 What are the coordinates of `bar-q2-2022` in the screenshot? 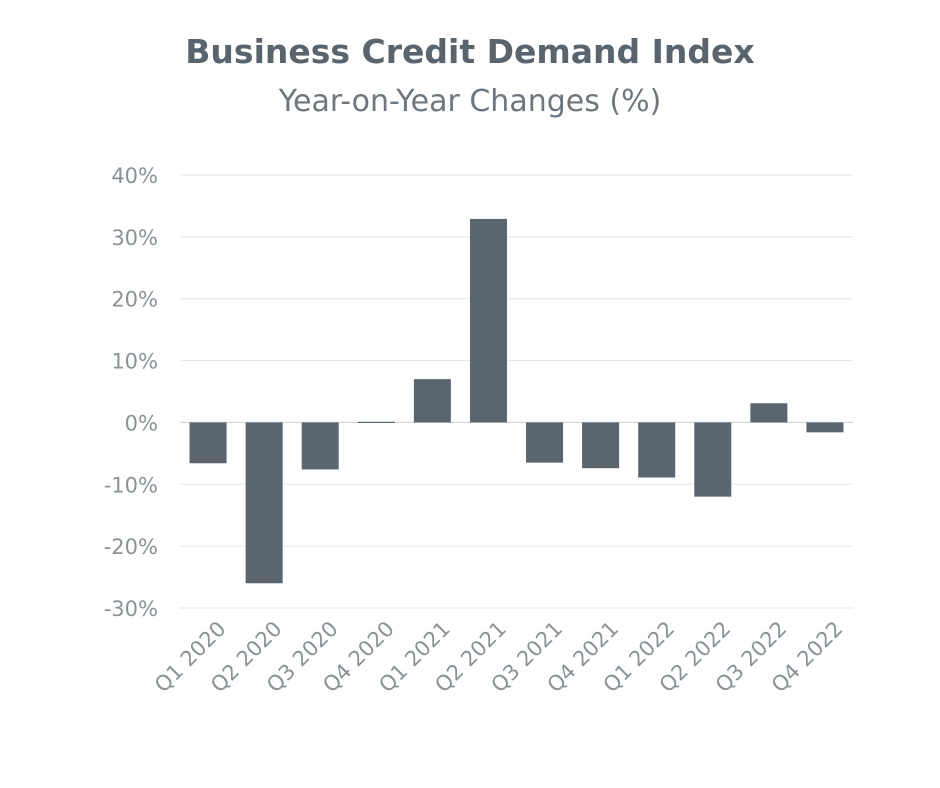 It's located at (713, 459).